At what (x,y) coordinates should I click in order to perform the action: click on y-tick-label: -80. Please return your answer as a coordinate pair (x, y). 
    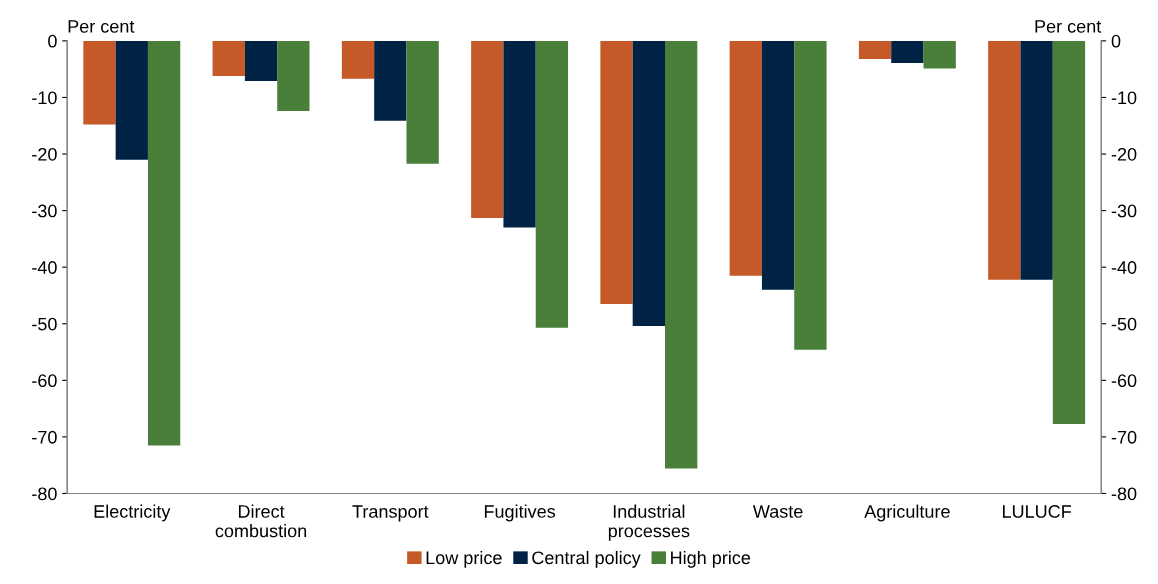
    Looking at the image, I should click on (44, 494).